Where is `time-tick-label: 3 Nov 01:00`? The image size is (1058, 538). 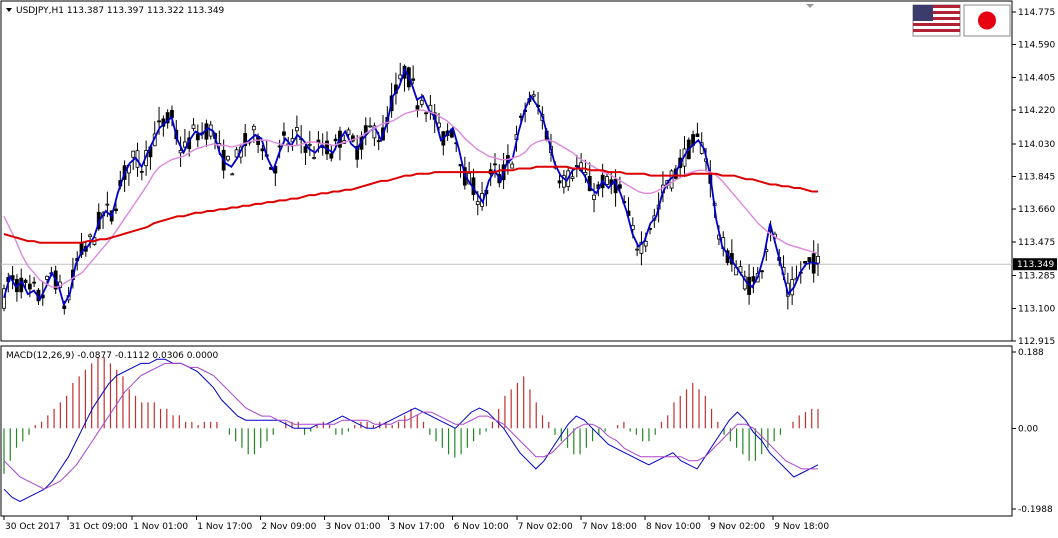 time-tick-label: 3 Nov 01:00 is located at coordinates (353, 527).